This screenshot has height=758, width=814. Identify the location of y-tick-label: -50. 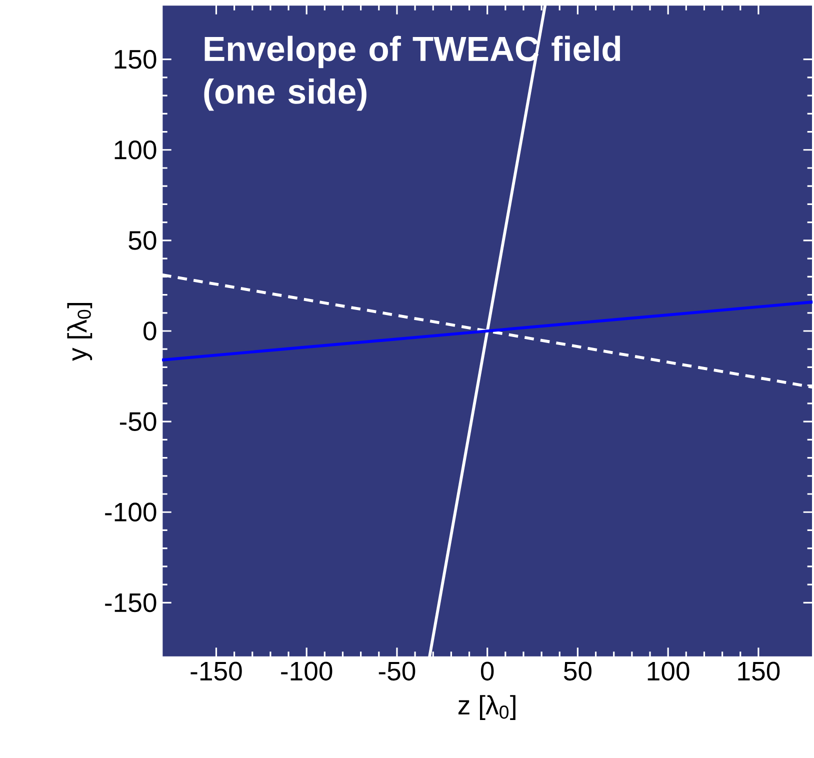
(138, 421).